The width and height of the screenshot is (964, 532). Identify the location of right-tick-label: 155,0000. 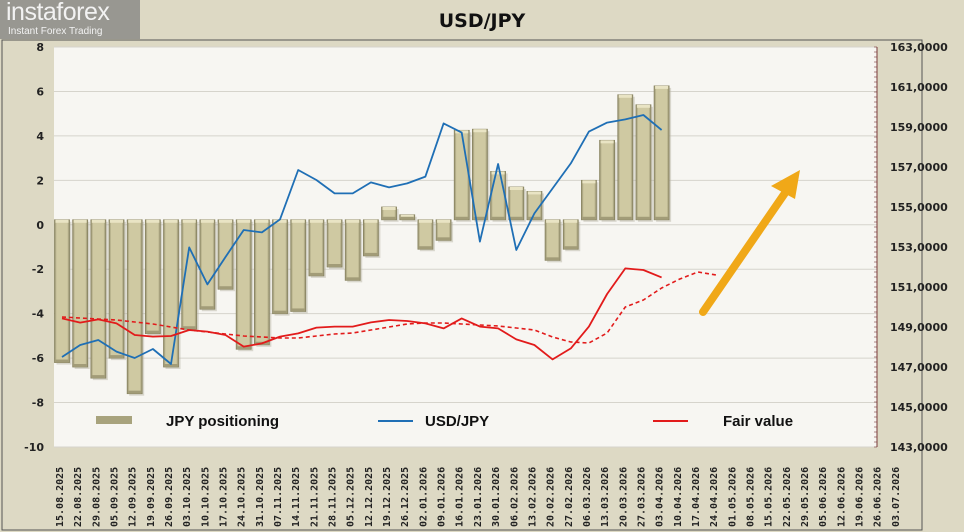
(919, 207).